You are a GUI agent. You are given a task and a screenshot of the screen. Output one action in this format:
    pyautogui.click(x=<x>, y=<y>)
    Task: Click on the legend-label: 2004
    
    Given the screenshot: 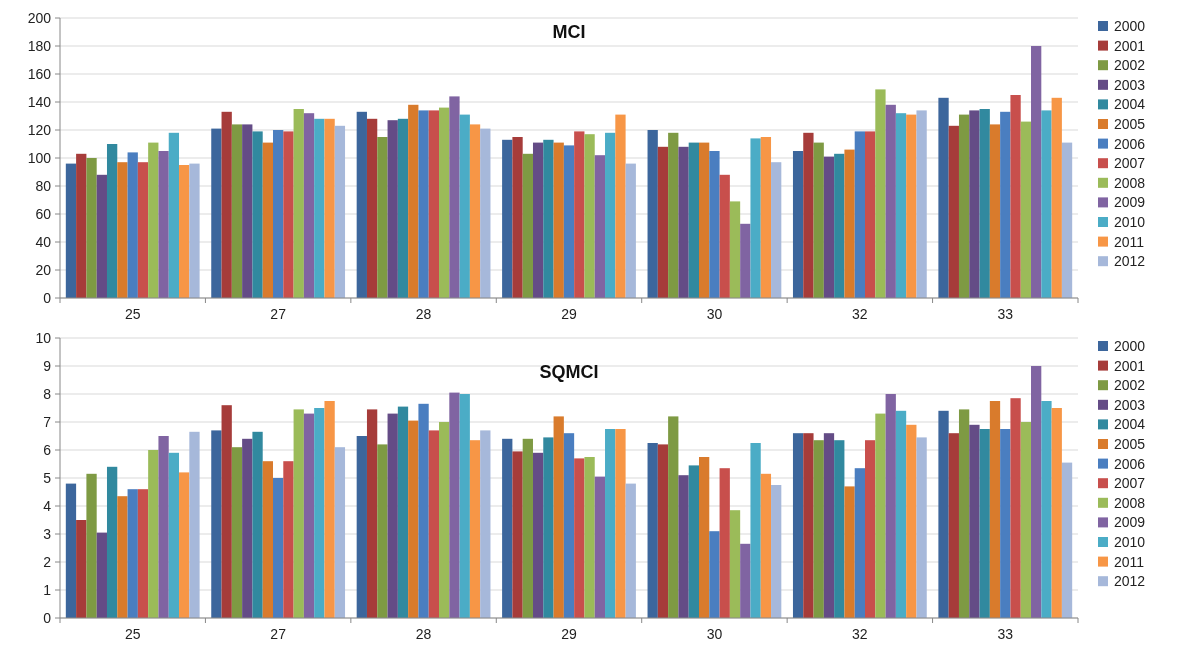 What is the action you would take?
    pyautogui.click(x=1130, y=424)
    